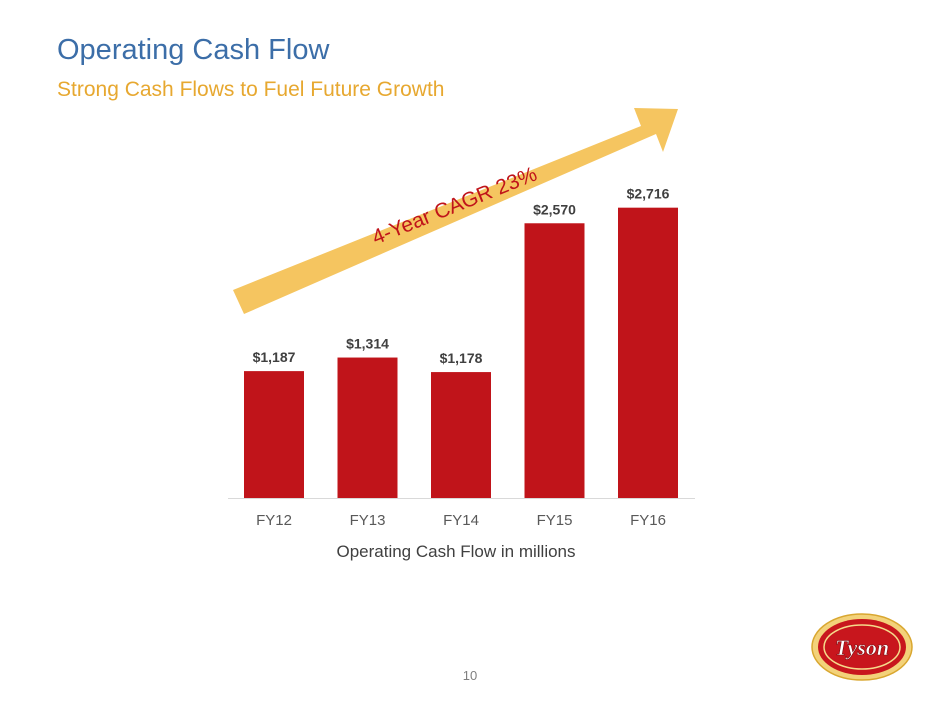  I want to click on x-tick-labels: FY12 FY13 FY14 FY15 FY16, so click(461, 520).